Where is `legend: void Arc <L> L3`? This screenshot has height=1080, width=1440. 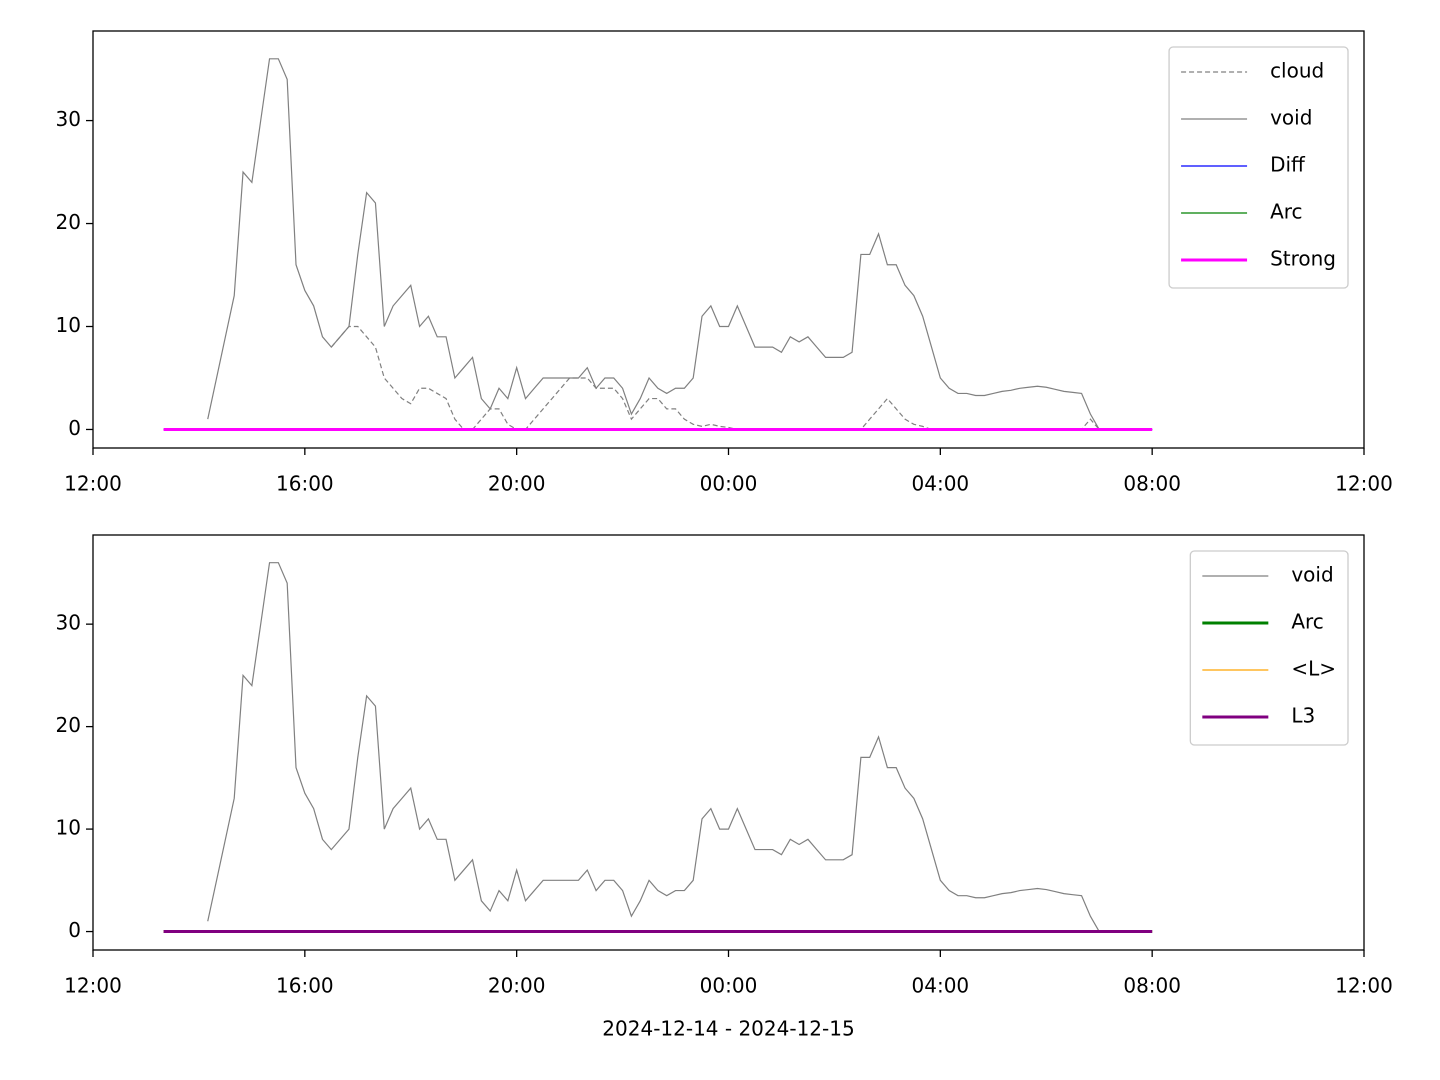
legend: void Arc <L> L3 is located at coordinates (1269, 648).